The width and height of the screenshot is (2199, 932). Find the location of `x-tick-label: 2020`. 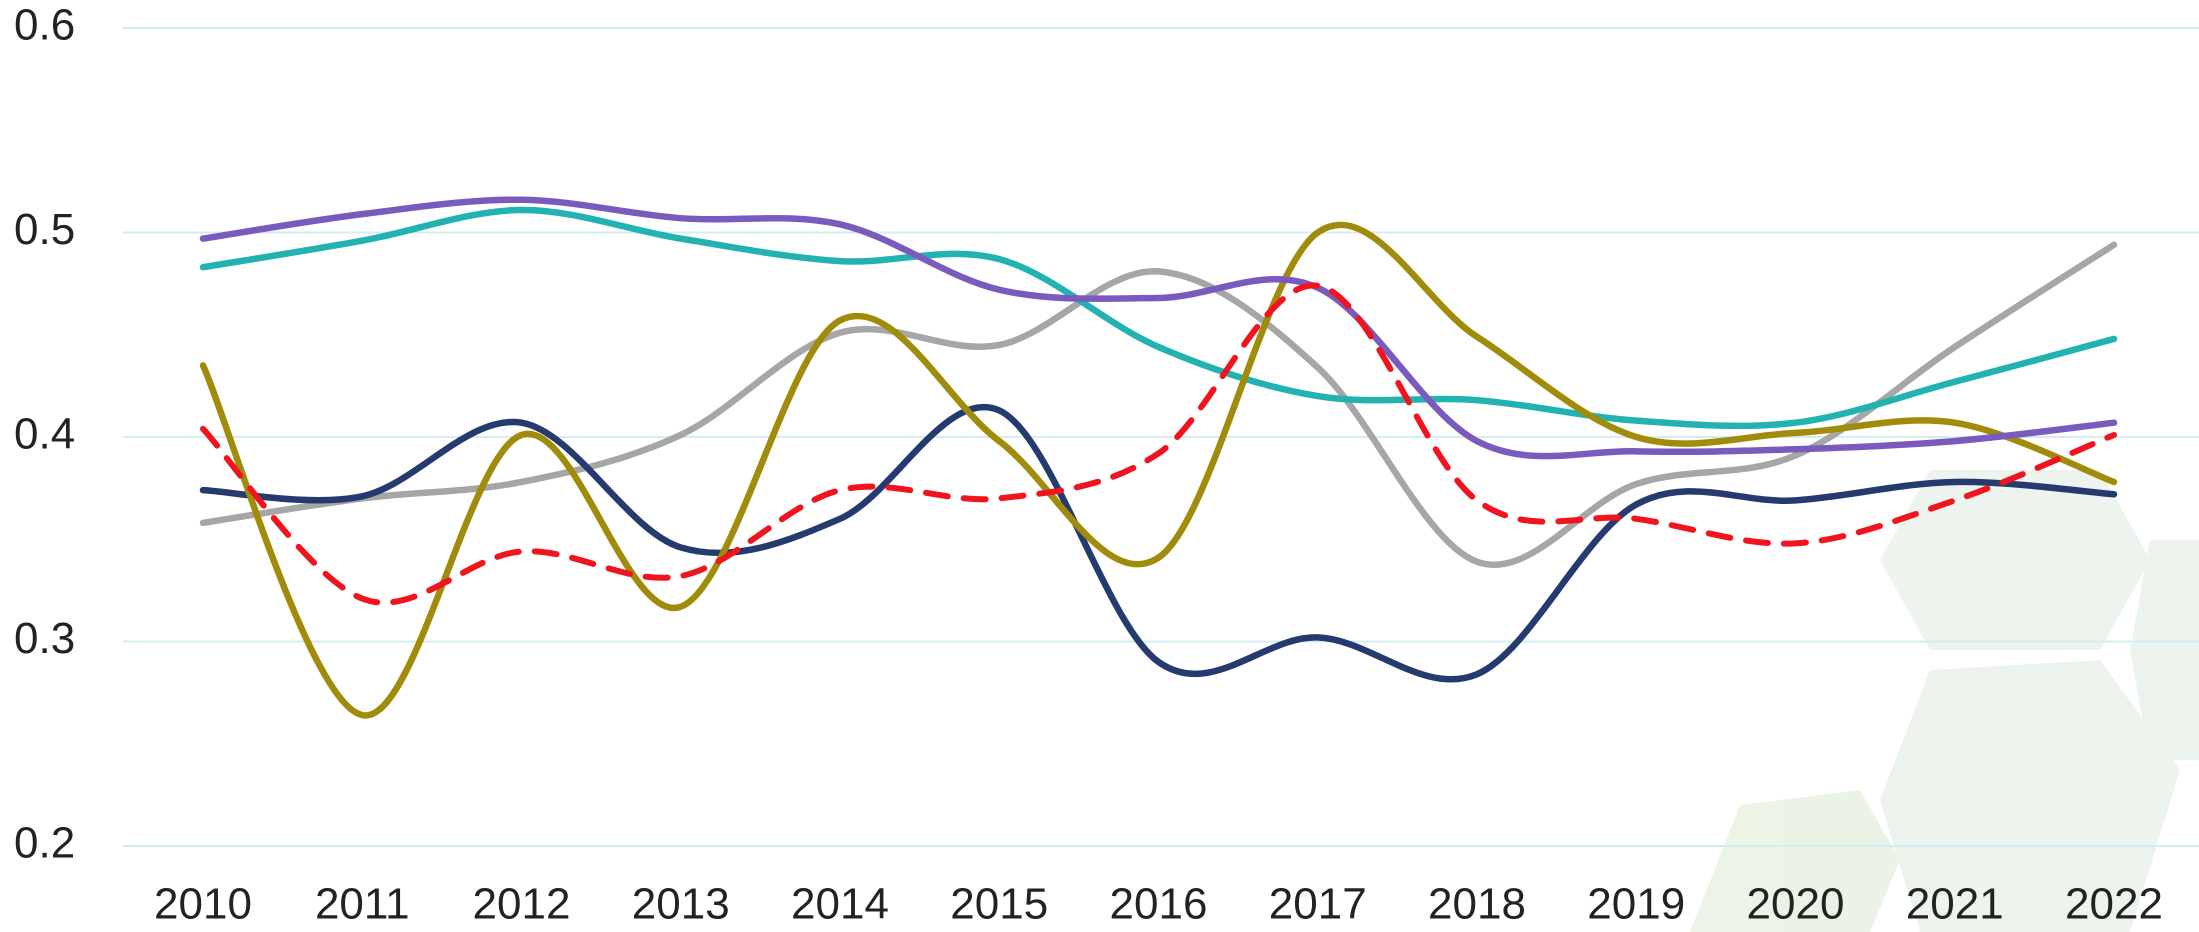

x-tick-label: 2020 is located at coordinates (1796, 904).